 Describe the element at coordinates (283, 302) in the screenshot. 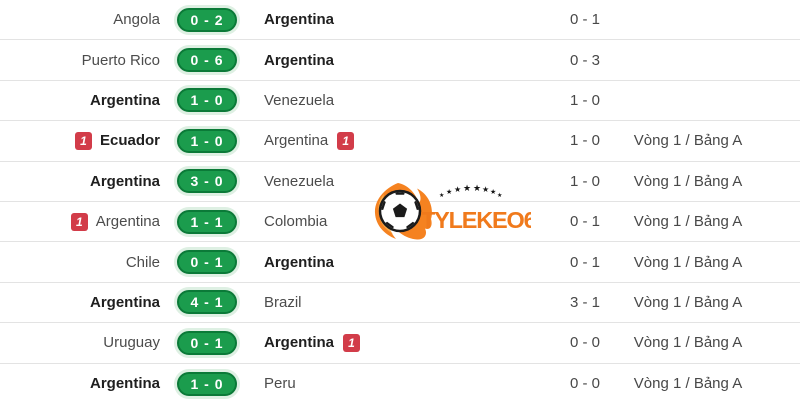

I see `away-team-name: Brazil` at that location.